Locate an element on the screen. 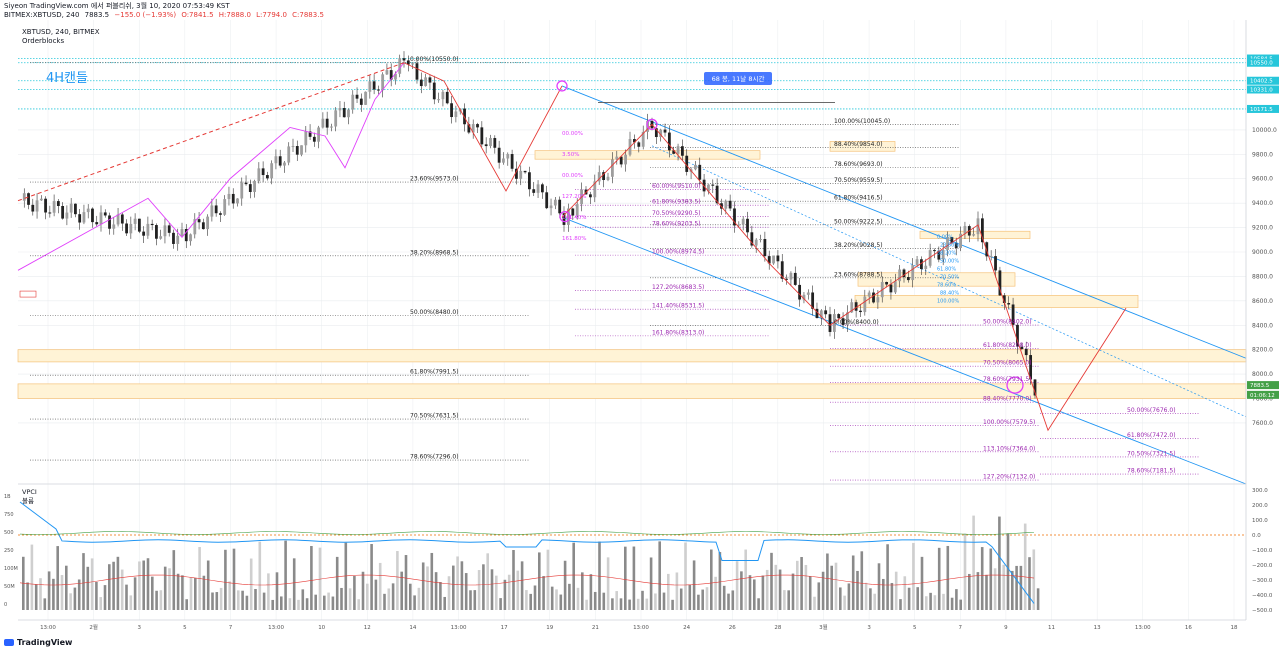 This screenshot has width=1280, height=652. annotation-4h: 4H캔들 is located at coordinates (67, 78).